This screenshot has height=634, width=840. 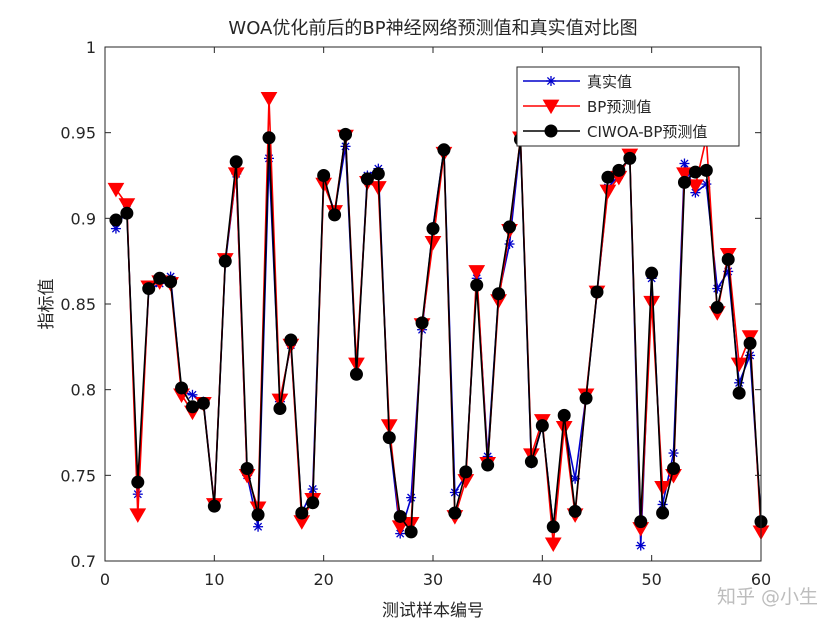 I want to click on legend: 真实值 BP预测值 CIWOA-BP预测值, so click(x=628, y=106).